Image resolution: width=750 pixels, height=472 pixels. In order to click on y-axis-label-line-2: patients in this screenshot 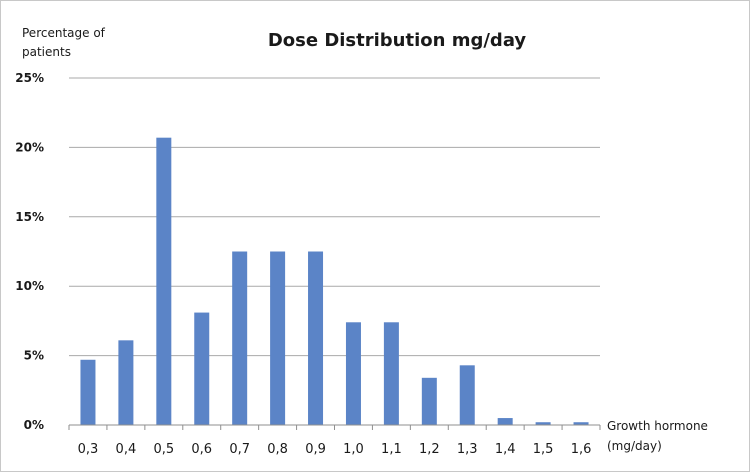, I will do `click(46, 52)`.